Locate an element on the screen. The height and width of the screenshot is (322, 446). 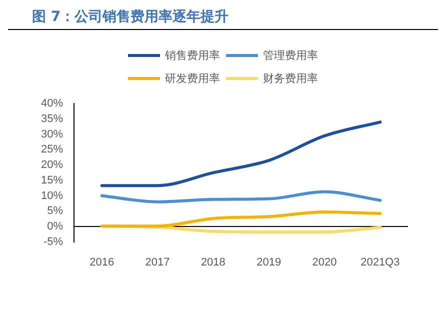
legend-label: 管理费用率 is located at coordinates (290, 55).